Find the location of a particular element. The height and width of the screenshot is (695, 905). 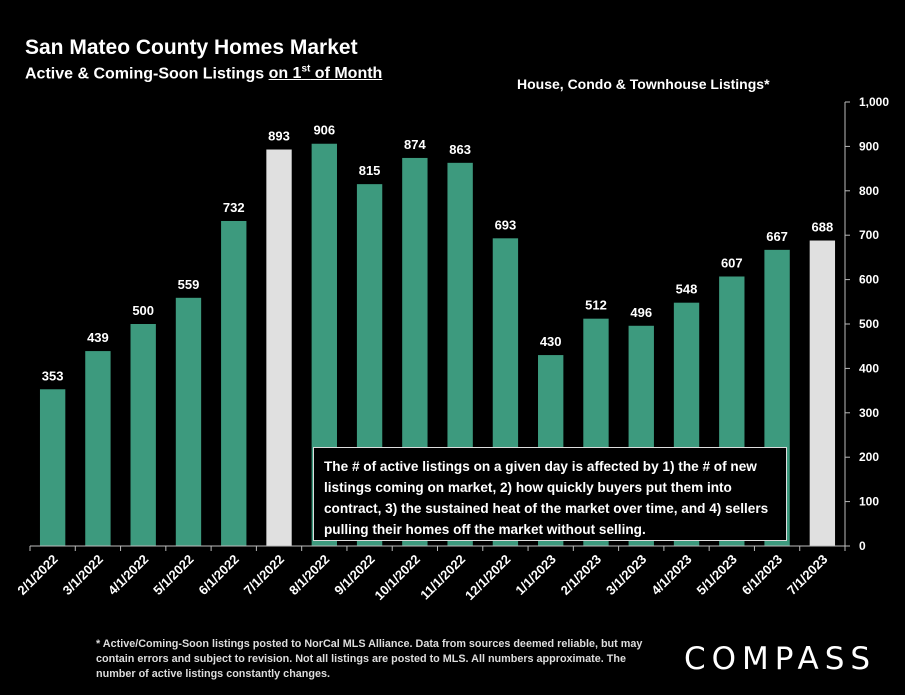

x-tick-label: 6/1/2022 is located at coordinates (218, 575).